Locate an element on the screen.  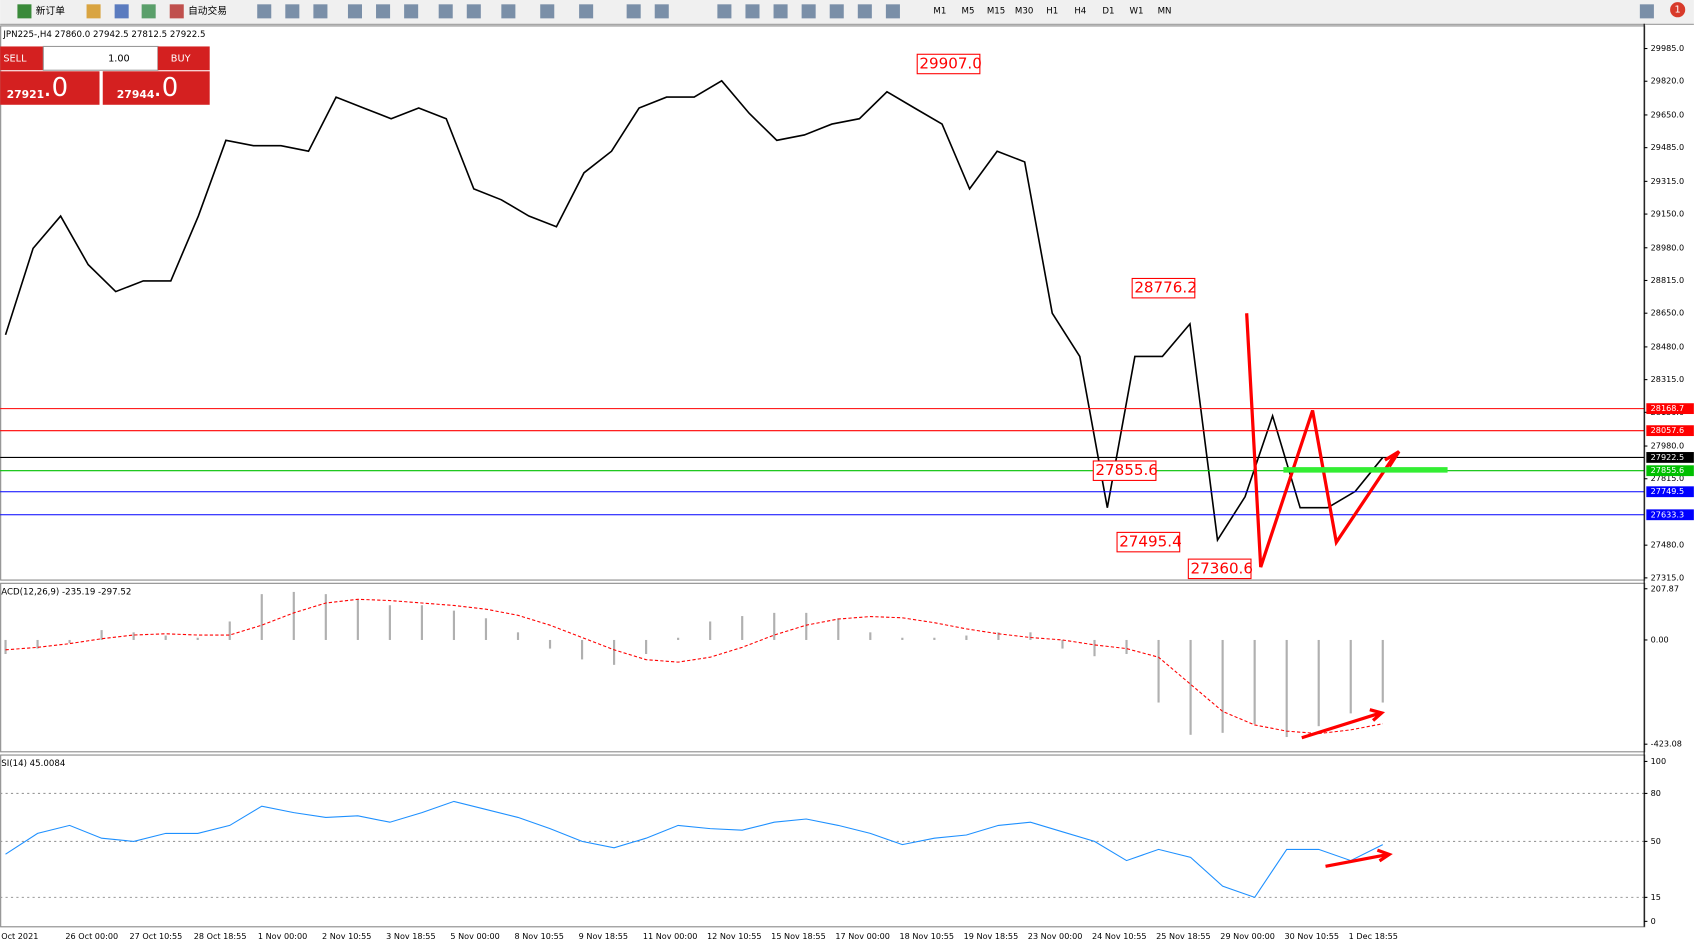
macd-arrow is located at coordinates (1343, 724).